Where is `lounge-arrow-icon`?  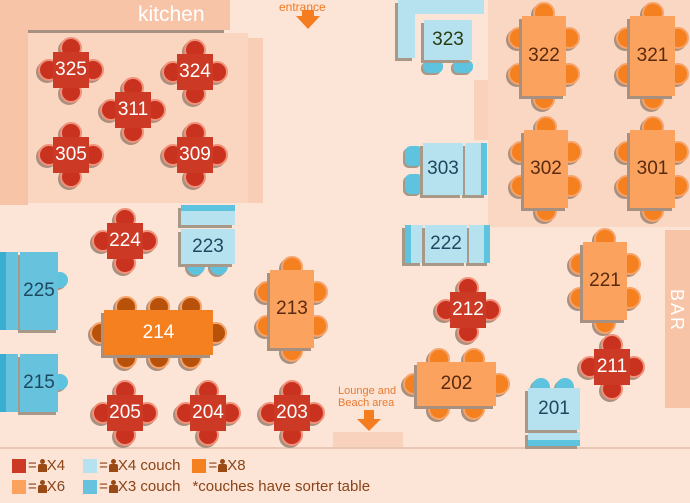 lounge-arrow-icon is located at coordinates (369, 425).